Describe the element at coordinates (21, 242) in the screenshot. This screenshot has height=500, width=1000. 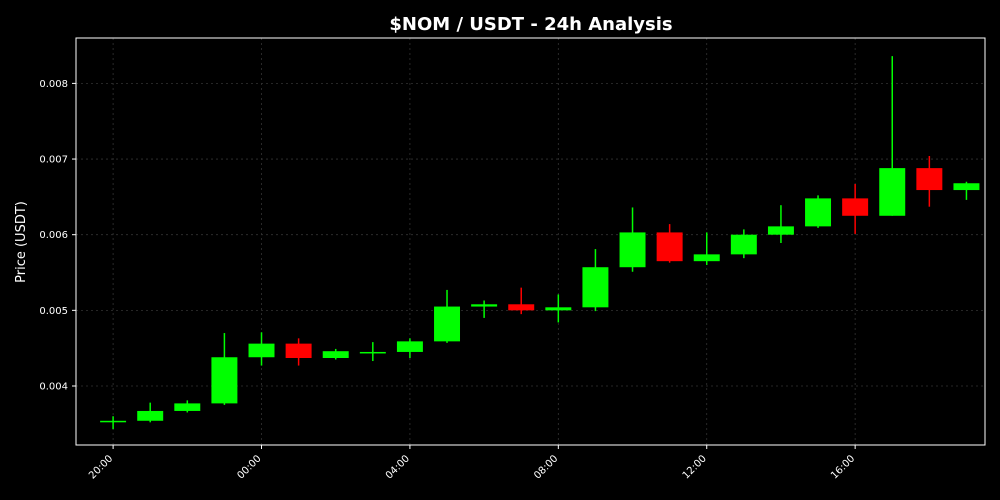
I see `y-axis-label: Price (USDT)` at that location.